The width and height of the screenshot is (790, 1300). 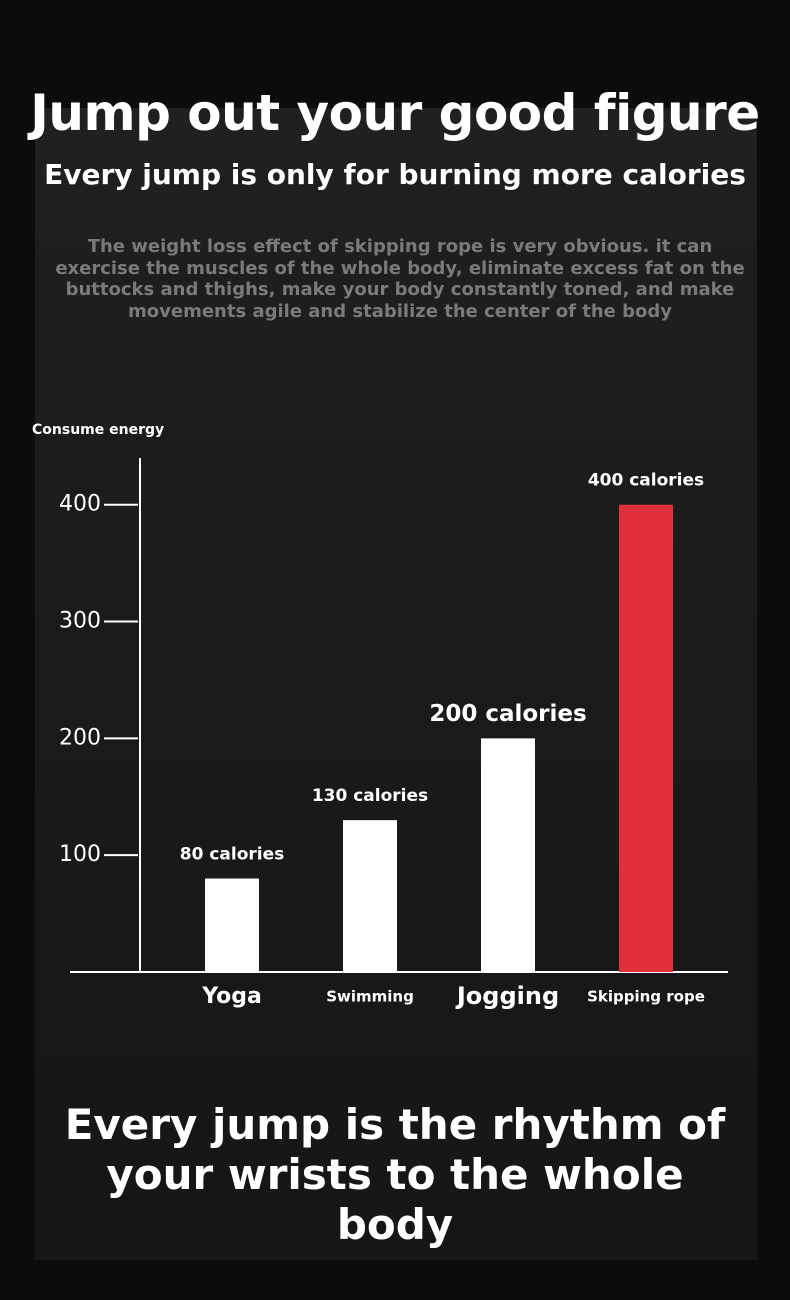 I want to click on y-tick-label: 400, so click(x=80, y=504).